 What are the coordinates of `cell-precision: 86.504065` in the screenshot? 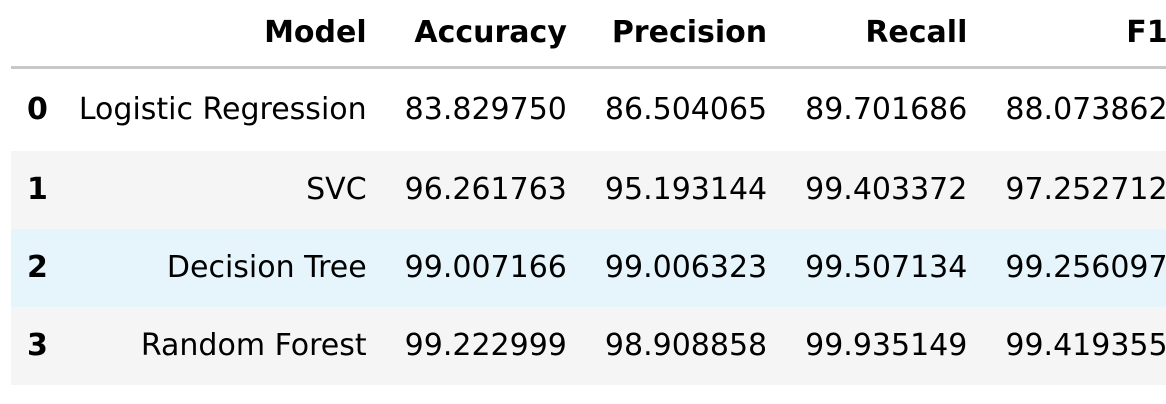 It's located at (686, 109).